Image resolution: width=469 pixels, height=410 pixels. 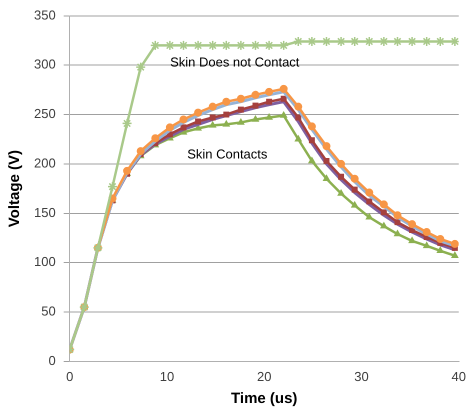 I want to click on y-tick-label: 250, so click(x=45, y=114).